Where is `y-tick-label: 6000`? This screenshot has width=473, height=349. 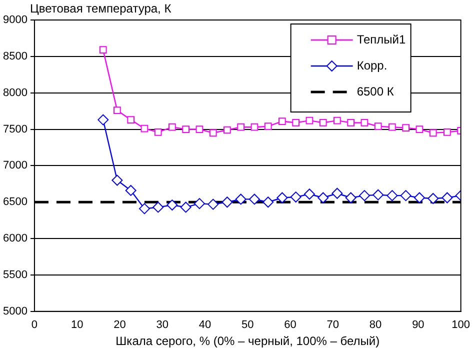 y-tick-label: 6000 is located at coordinates (15, 238).